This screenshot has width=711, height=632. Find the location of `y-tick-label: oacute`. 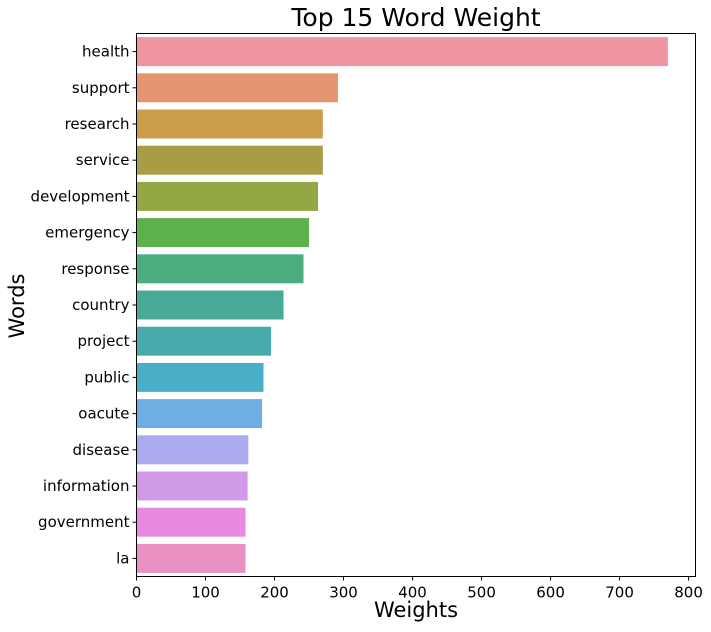

y-tick-label: oacute is located at coordinates (103, 414).